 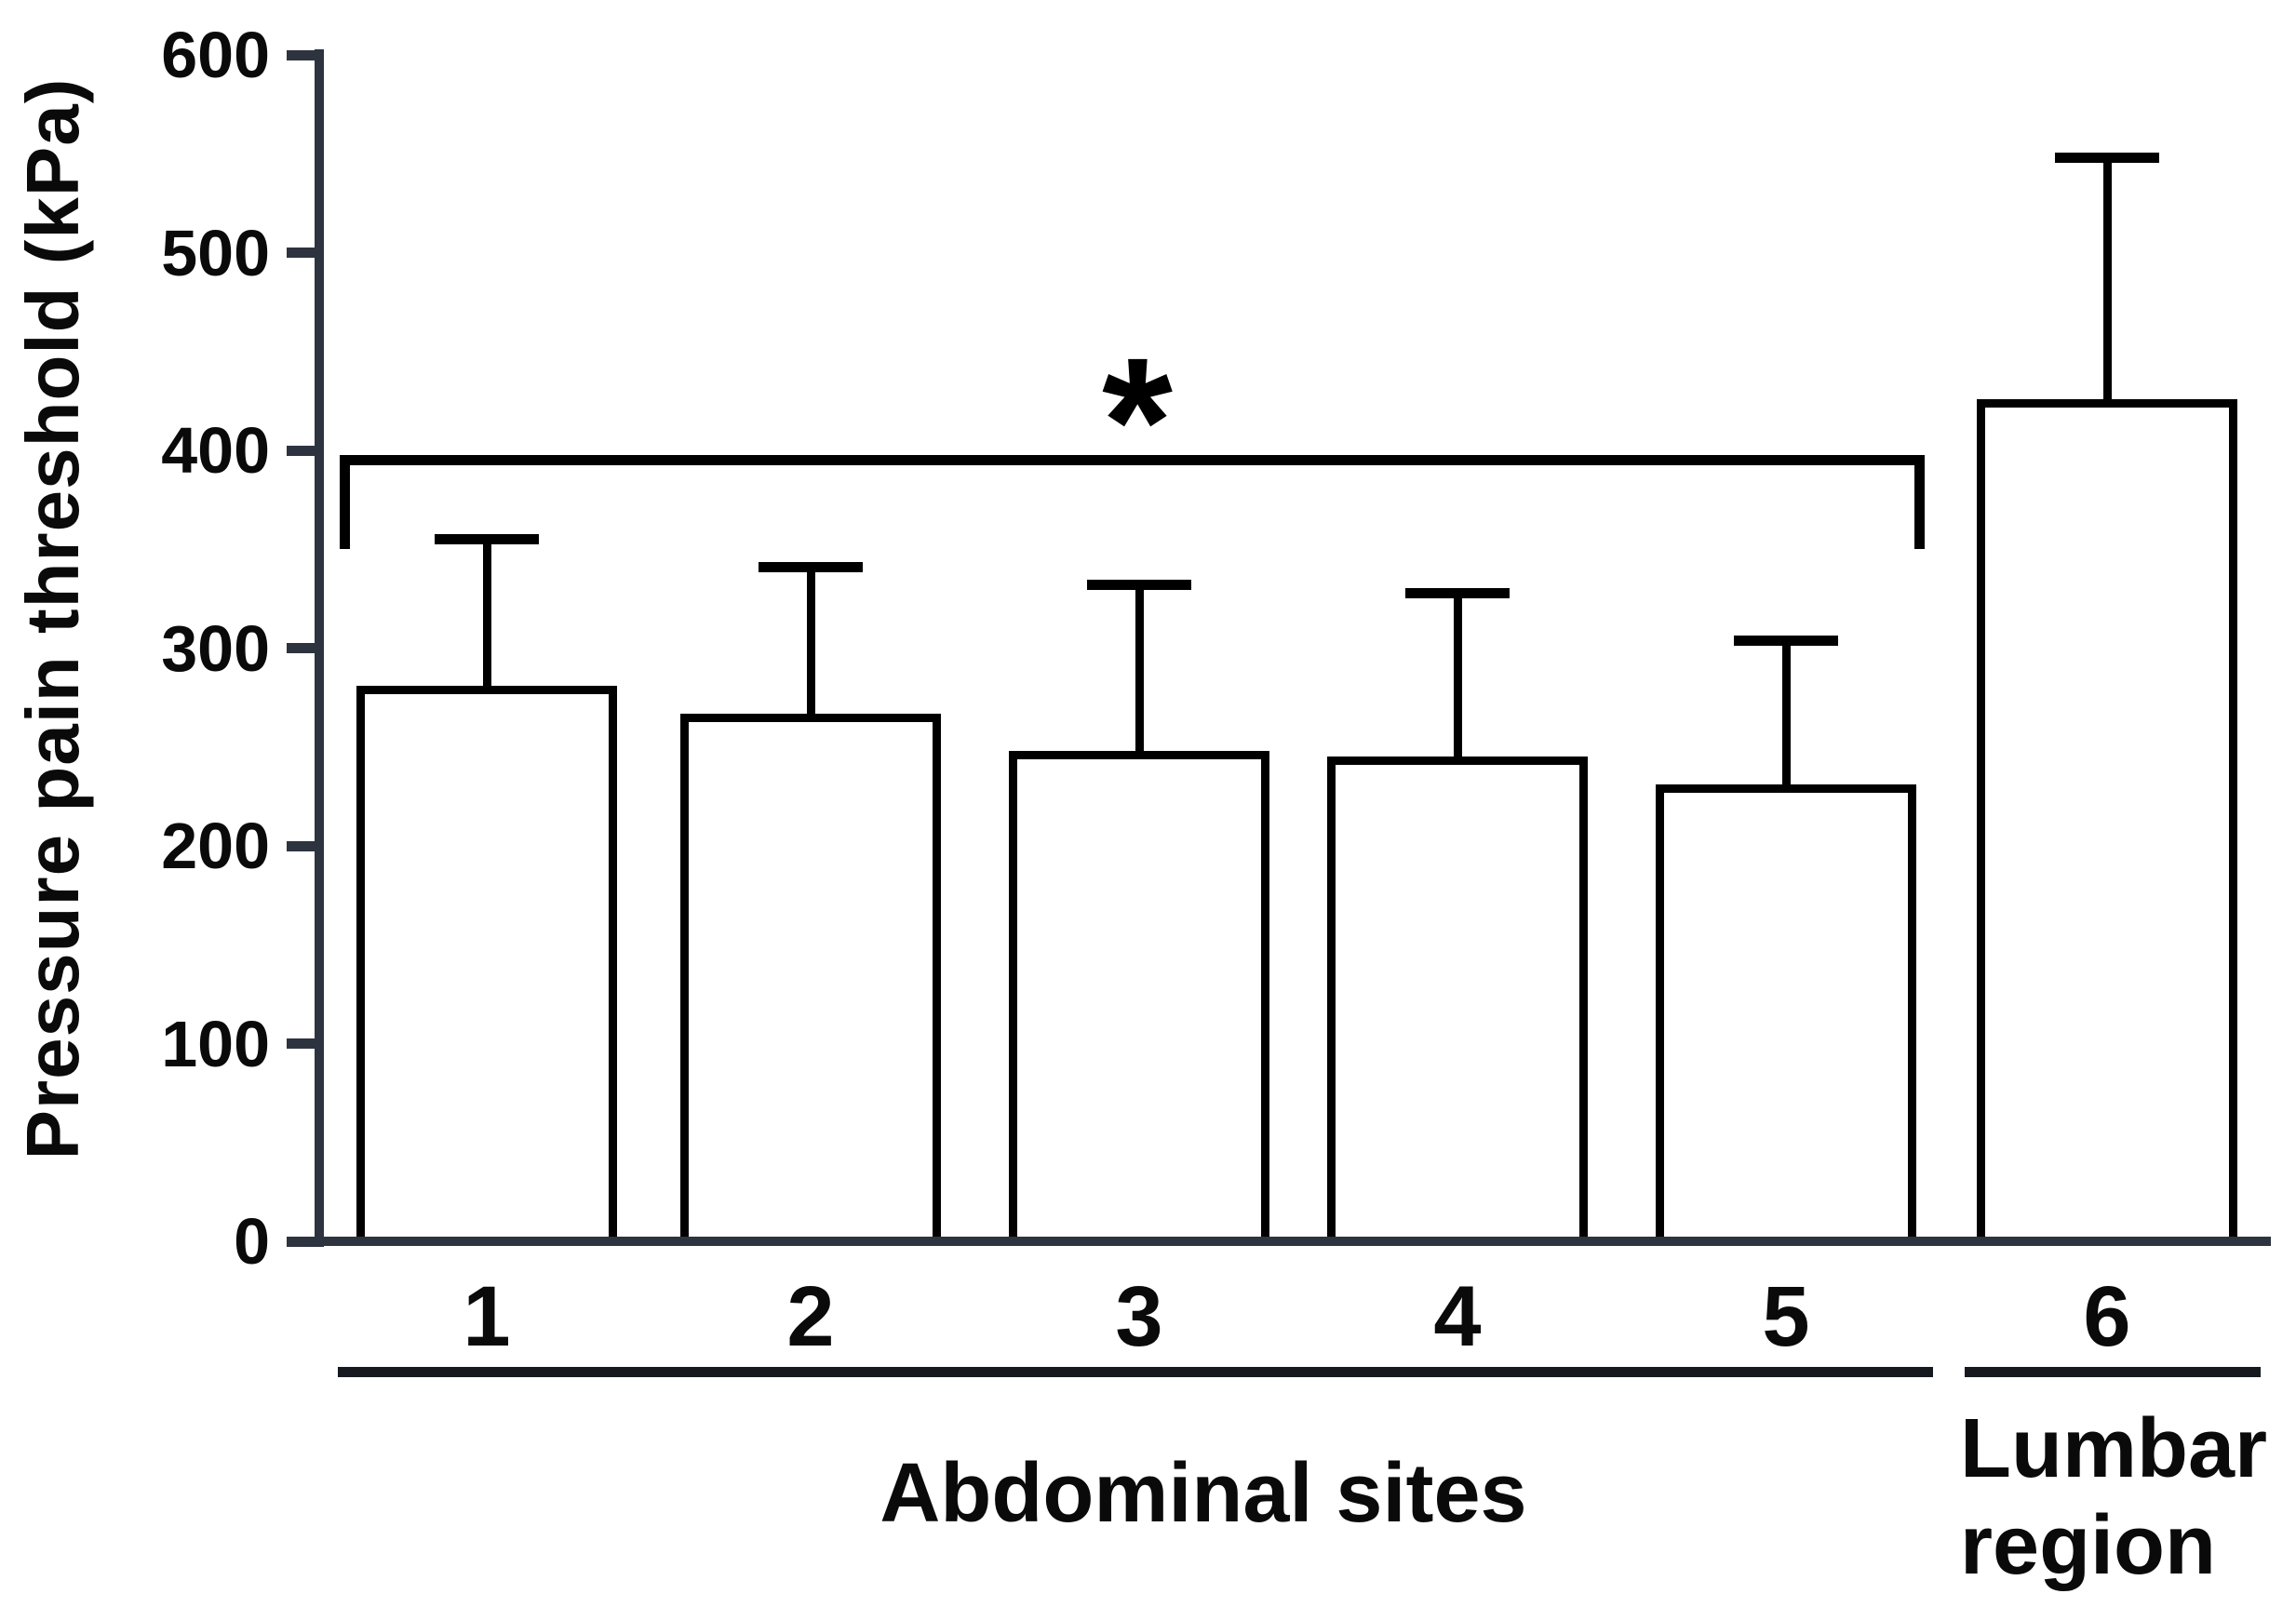 I want to click on y-tick-label-0: 0, so click(x=252, y=1242).